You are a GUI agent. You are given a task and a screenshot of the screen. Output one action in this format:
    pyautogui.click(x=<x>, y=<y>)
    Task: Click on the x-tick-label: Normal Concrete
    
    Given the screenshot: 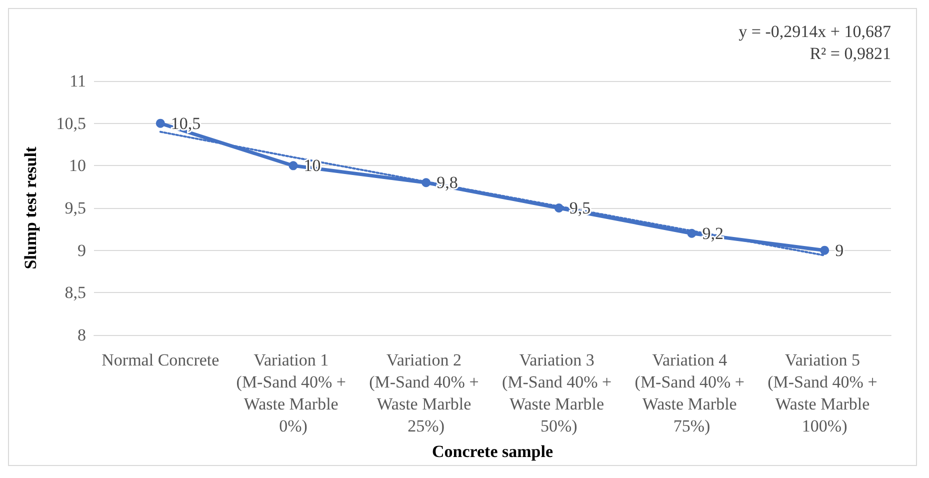 What is the action you would take?
    pyautogui.click(x=161, y=360)
    